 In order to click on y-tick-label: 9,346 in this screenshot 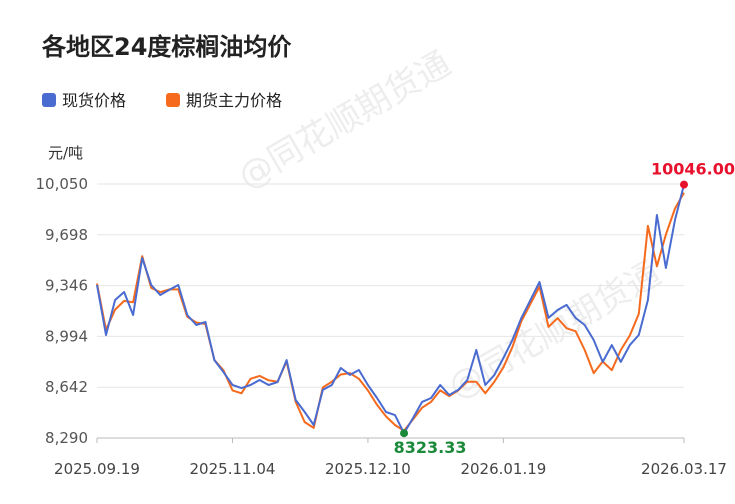, I will do `click(66, 286)`.